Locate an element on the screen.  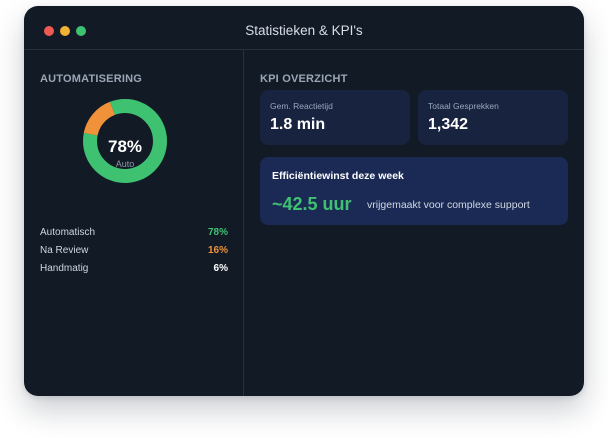
legend-value: 6% is located at coordinates (220, 268).